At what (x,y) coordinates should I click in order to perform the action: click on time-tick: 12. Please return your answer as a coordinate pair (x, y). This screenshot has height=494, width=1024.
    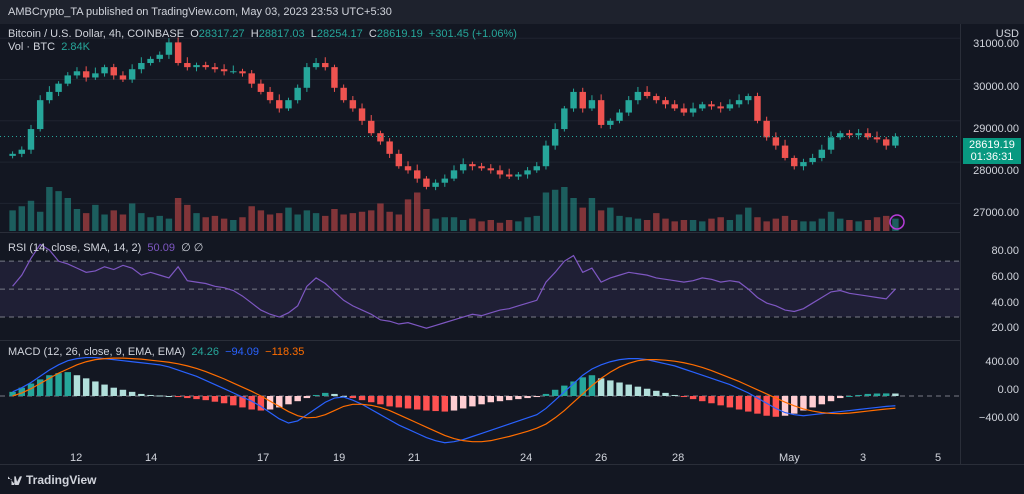
    Looking at the image, I should click on (76, 458).